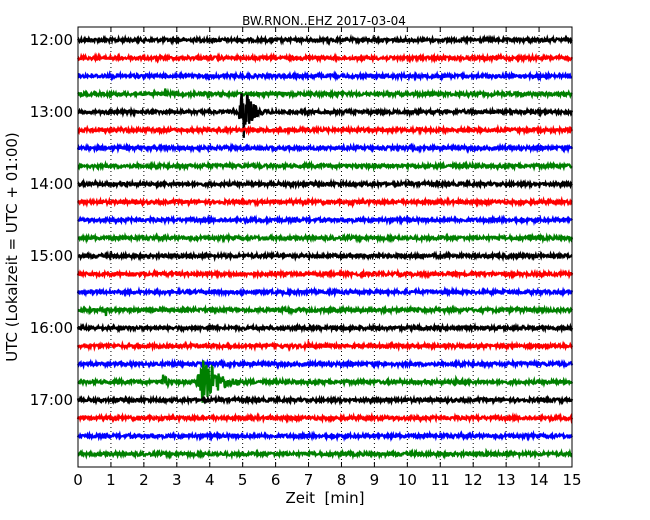 Image resolution: width=650 pixels, height=520 pixels. I want to click on x-tick-label: 13, so click(506, 480).